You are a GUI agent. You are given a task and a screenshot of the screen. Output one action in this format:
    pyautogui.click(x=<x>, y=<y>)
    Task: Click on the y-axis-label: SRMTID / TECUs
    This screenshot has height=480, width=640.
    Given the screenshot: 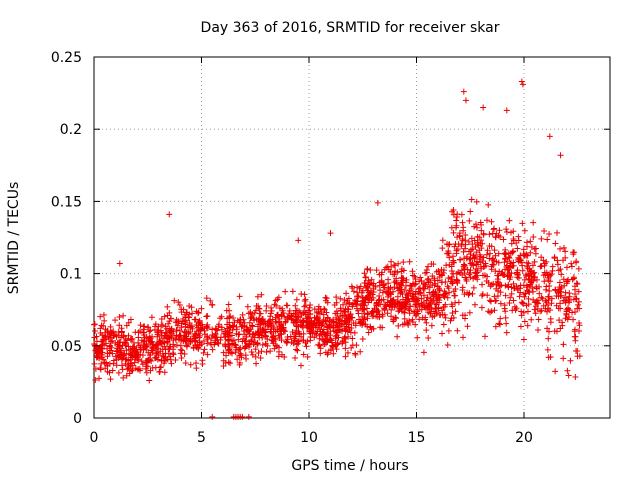 What is the action you would take?
    pyautogui.click(x=14, y=238)
    